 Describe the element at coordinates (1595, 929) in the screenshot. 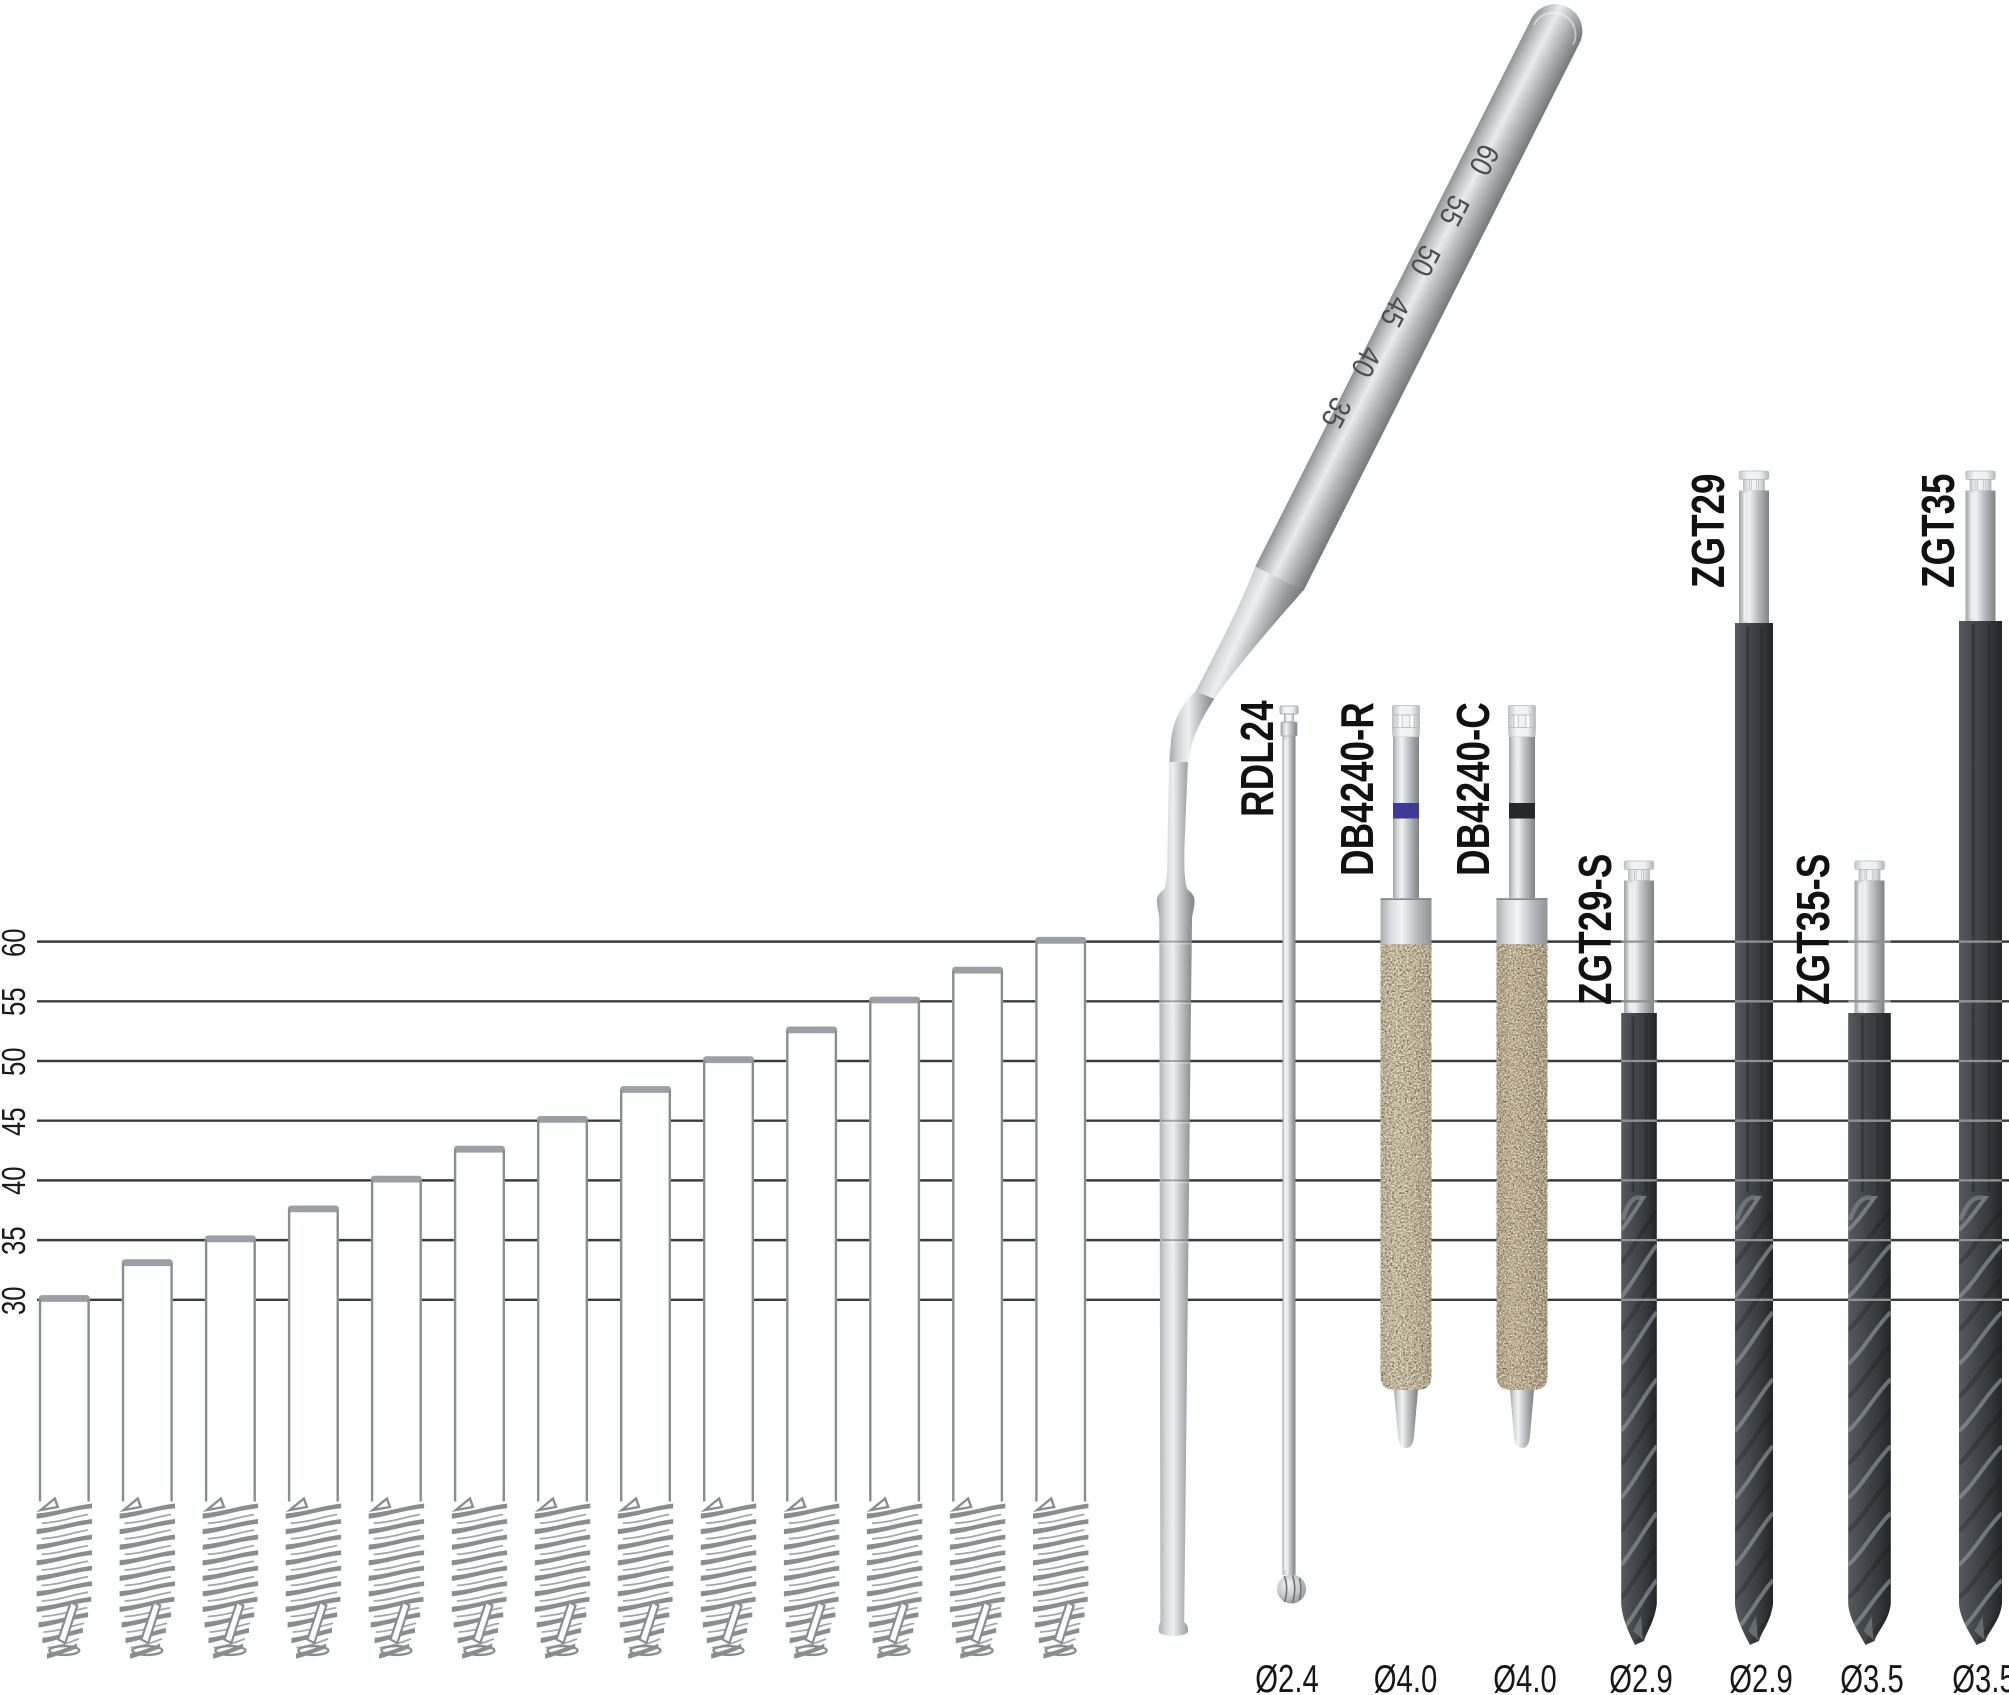

I see `svg-text: ZGT29-S` at that location.